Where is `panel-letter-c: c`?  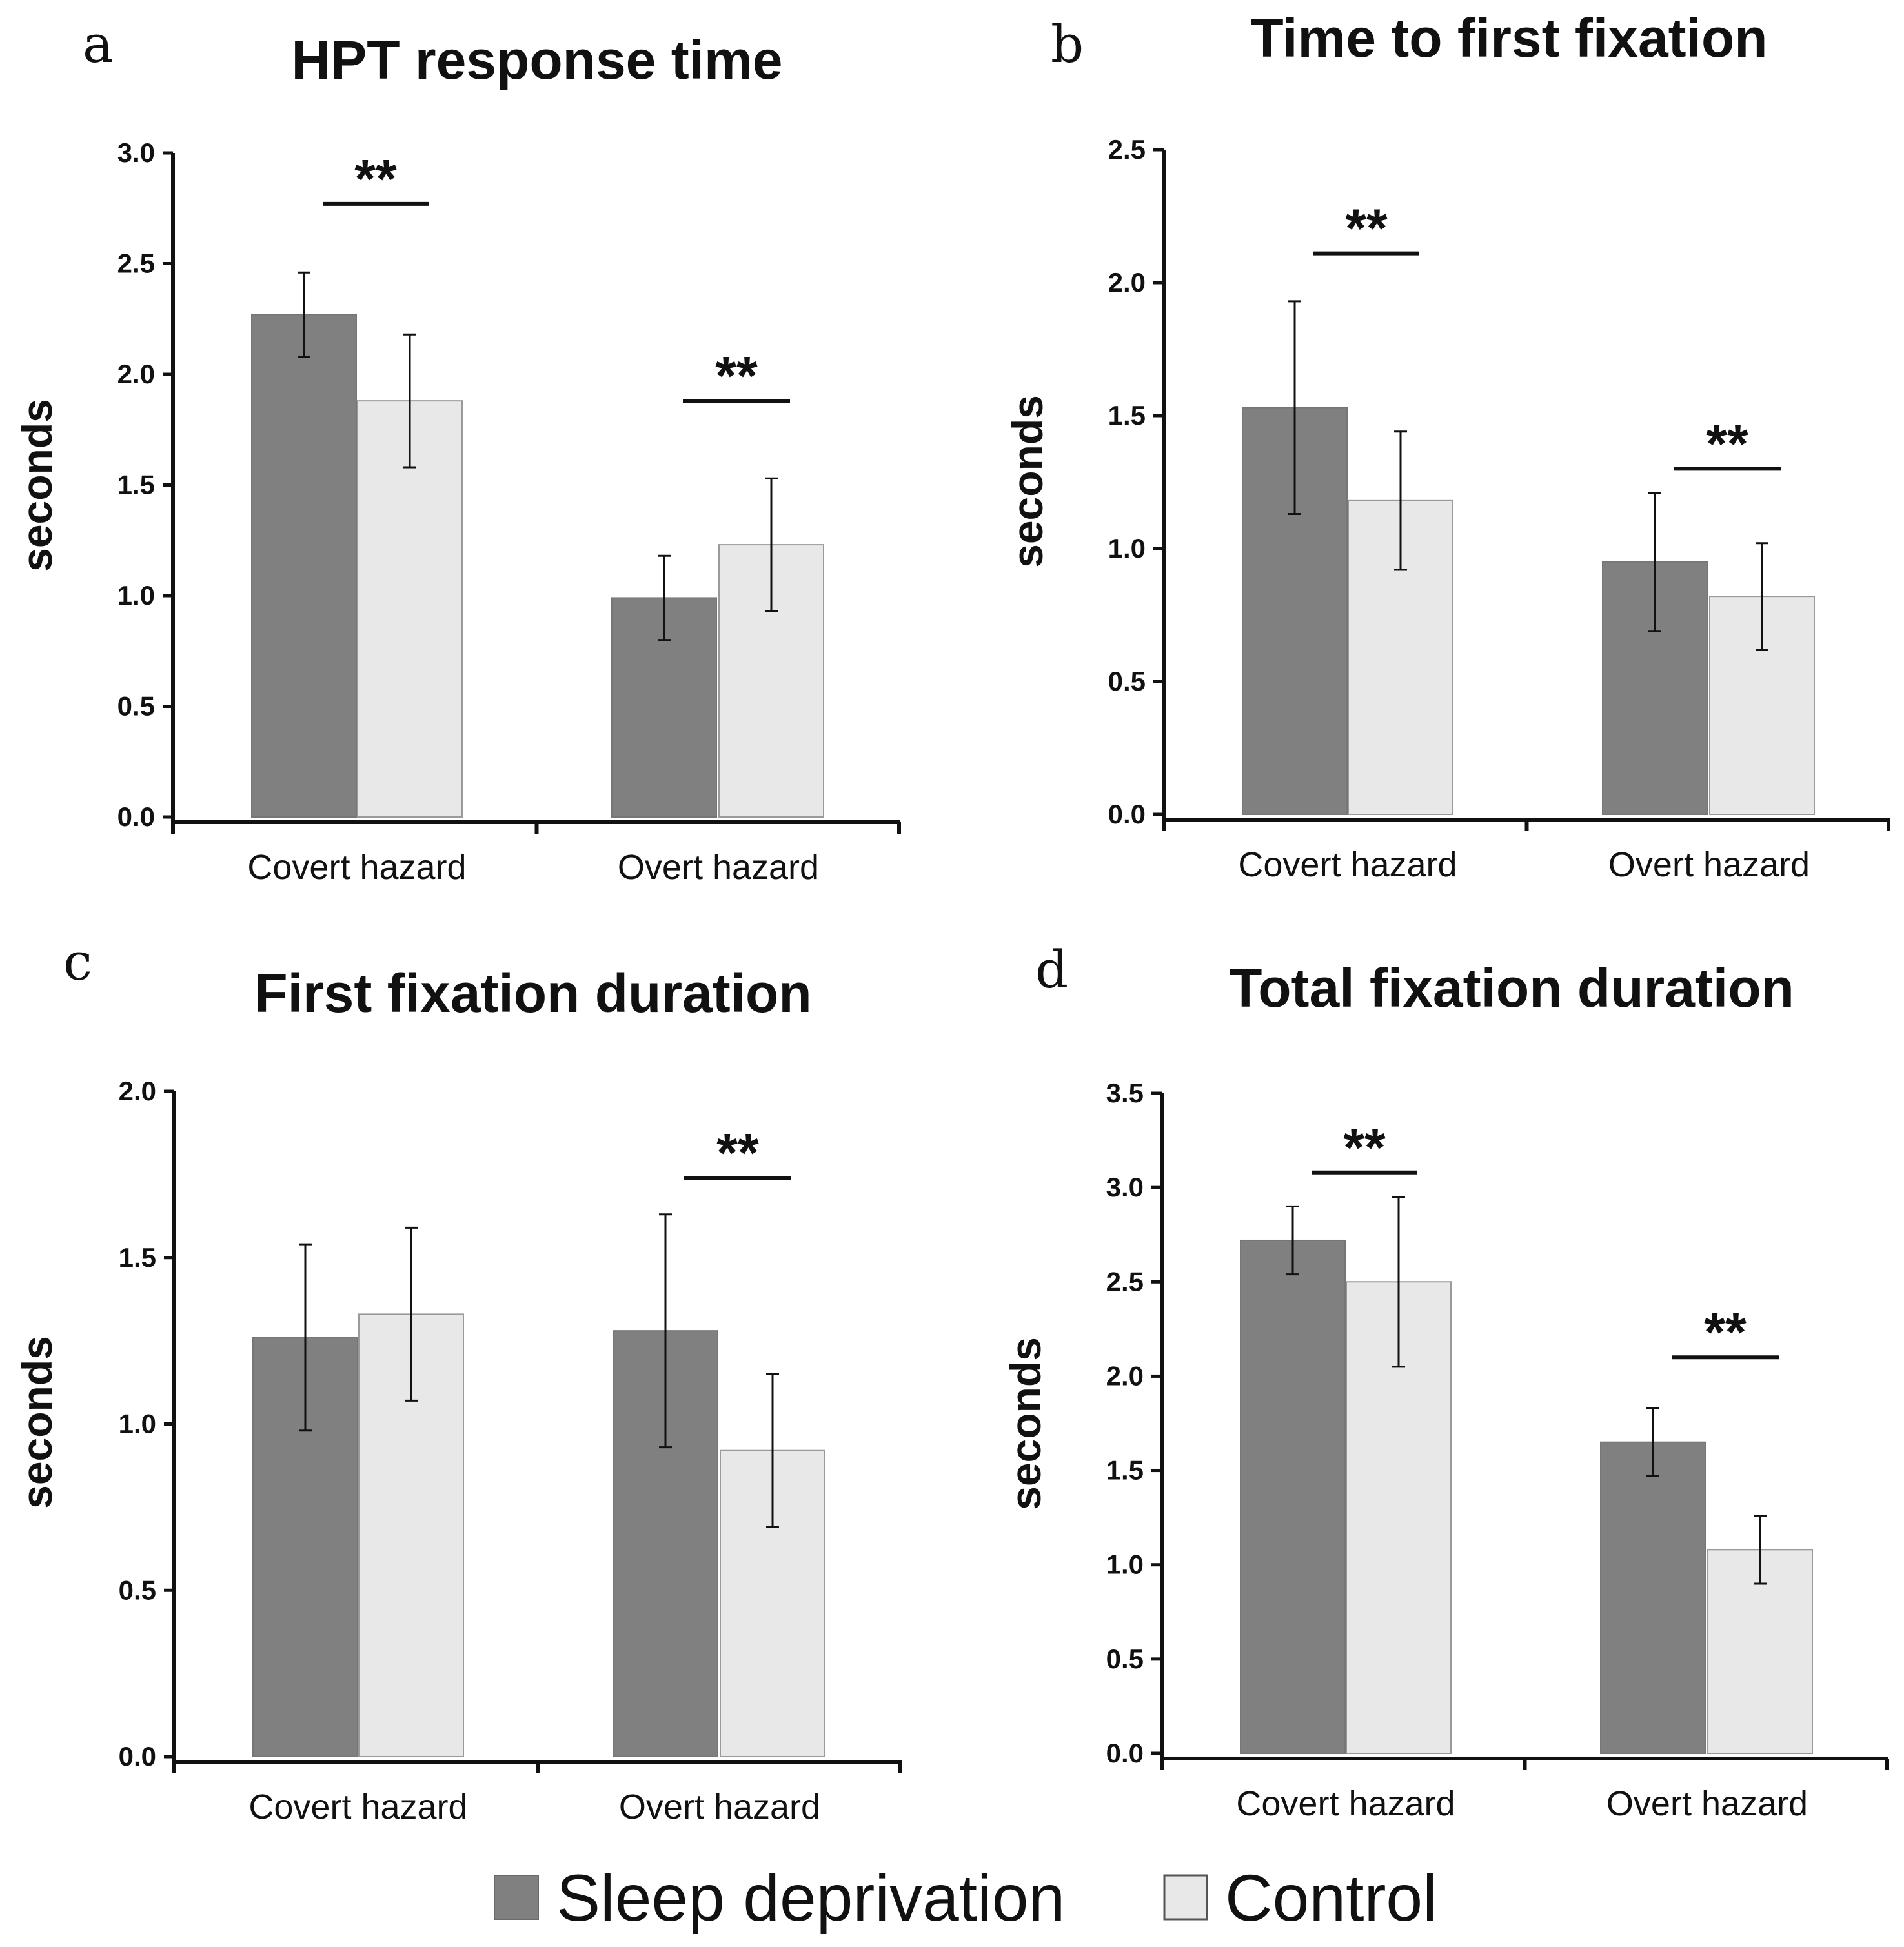 panel-letter-c: c is located at coordinates (77, 962).